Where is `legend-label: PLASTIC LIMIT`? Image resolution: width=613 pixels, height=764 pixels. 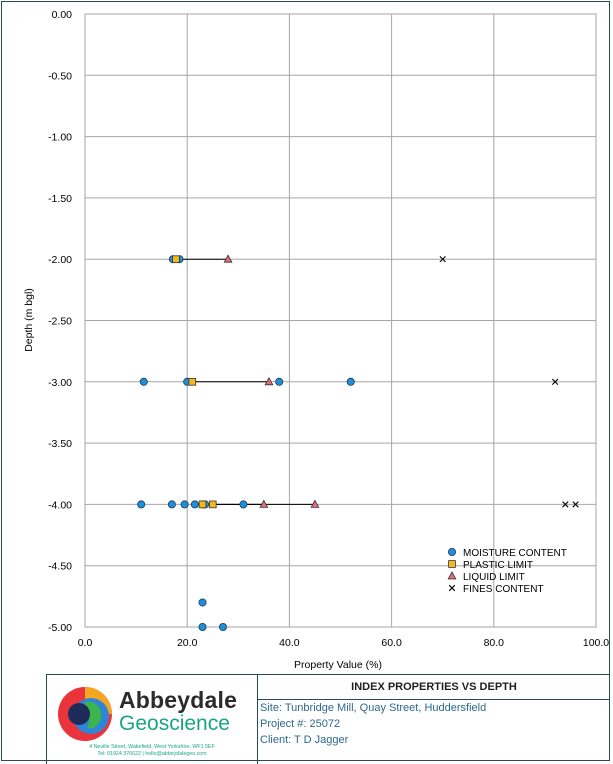 legend-label: PLASTIC LIMIT is located at coordinates (498, 565).